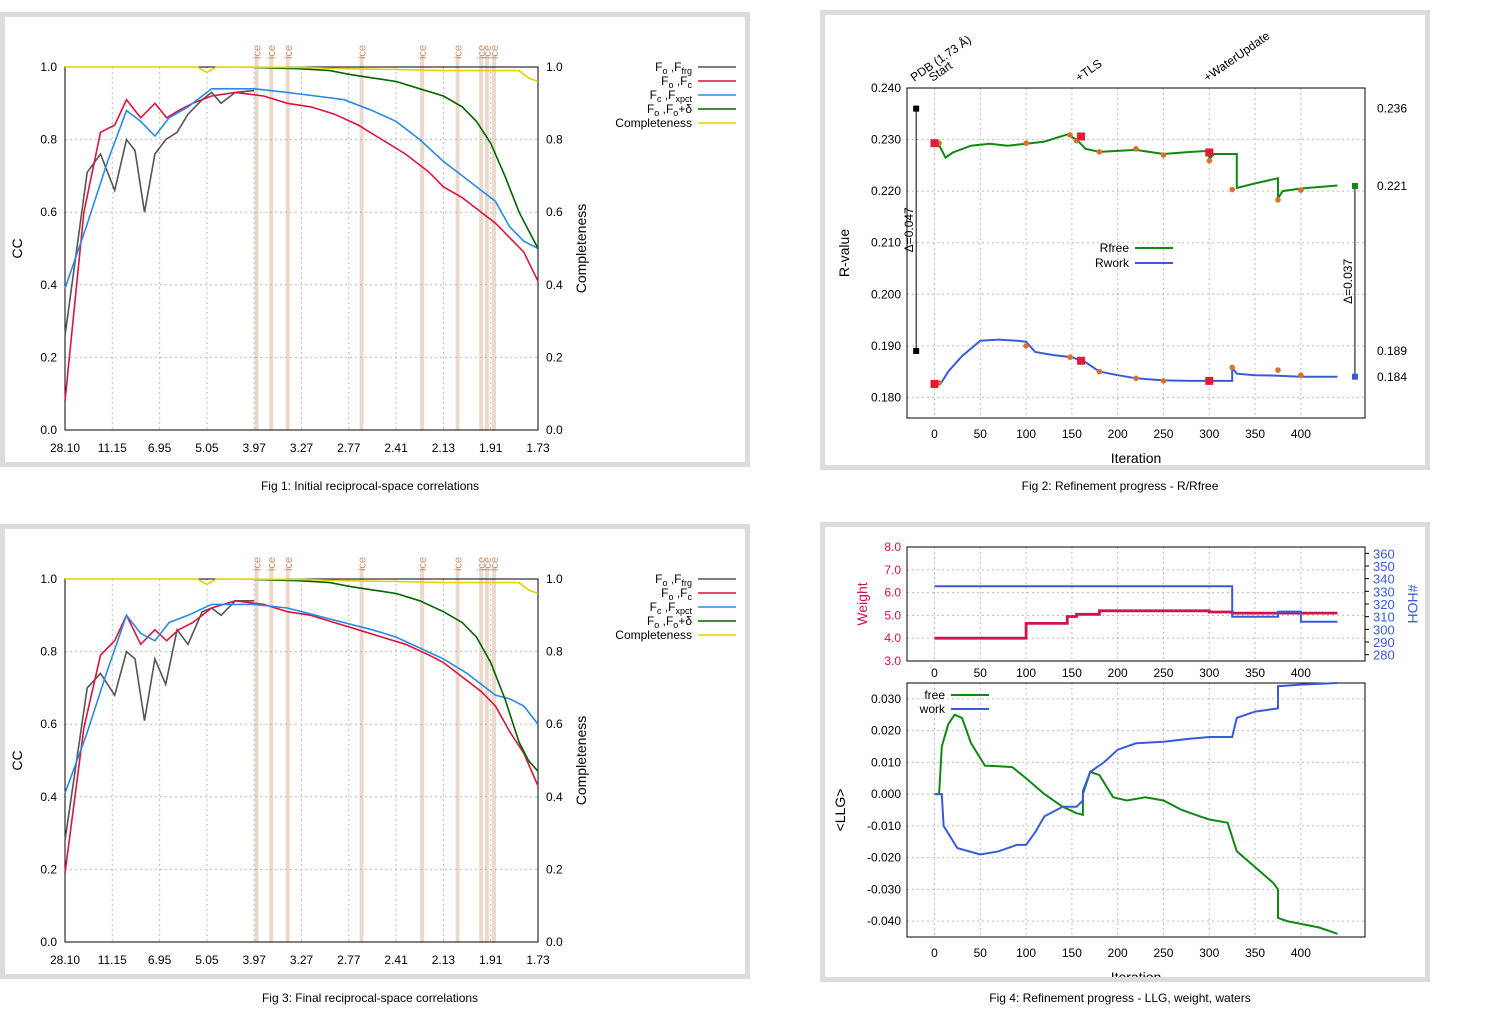 This screenshot has width=1500, height=1024. I want to click on y-tick-label: 0.2, so click(48, 869).